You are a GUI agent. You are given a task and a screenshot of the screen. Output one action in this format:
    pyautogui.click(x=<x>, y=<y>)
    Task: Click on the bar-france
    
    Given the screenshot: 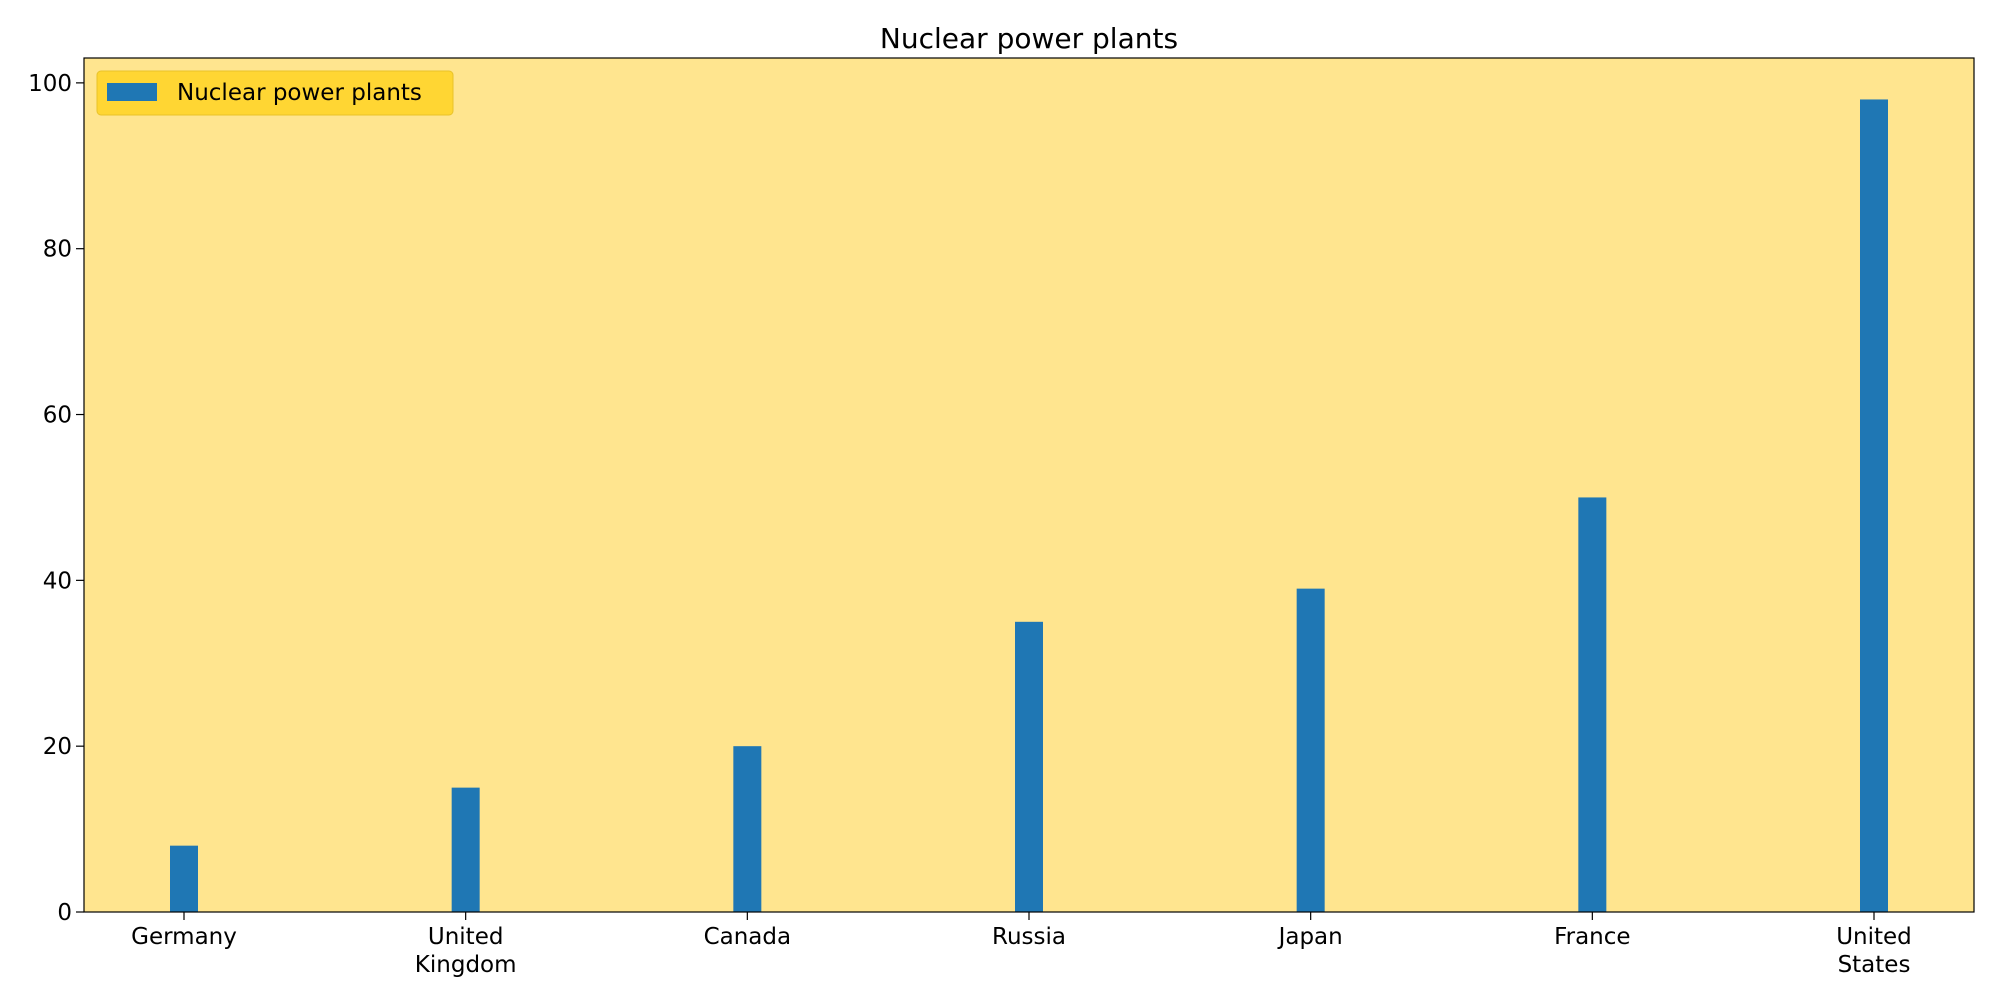 What is the action you would take?
    pyautogui.click(x=1592, y=704)
    